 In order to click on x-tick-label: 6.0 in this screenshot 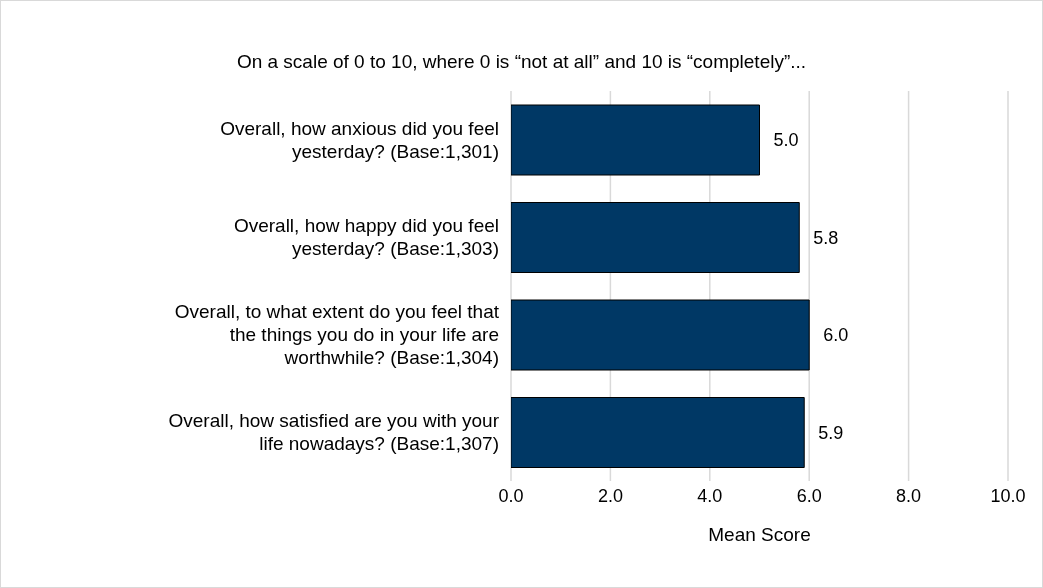, I will do `click(809, 495)`.